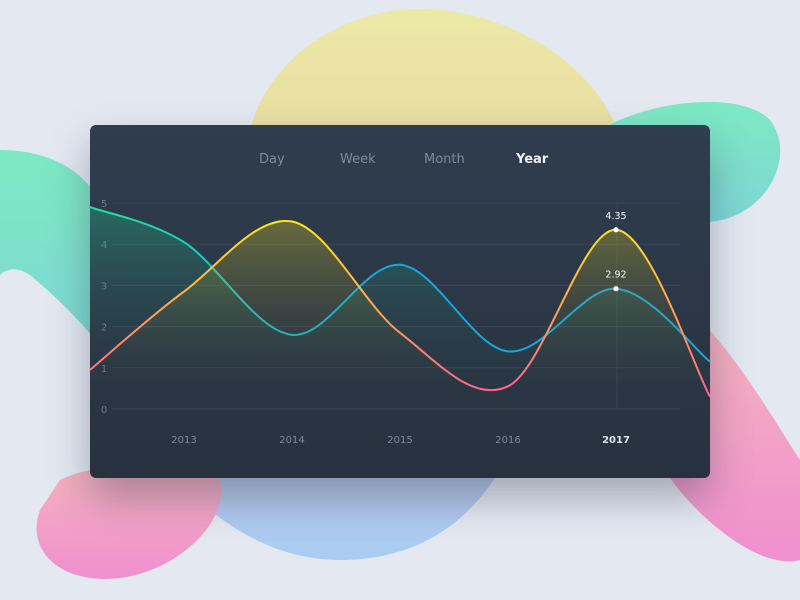 Image resolution: width=800 pixels, height=600 pixels. I want to click on period-tabs: Day Week Month Year, so click(400, 162).